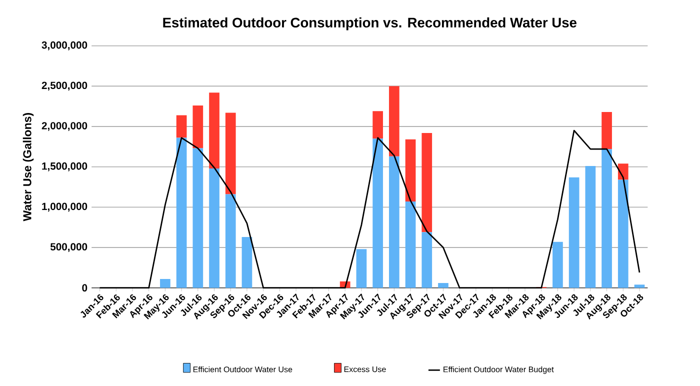  Describe the element at coordinates (65, 207) in the screenshot. I see `y-tick-label: 1,000,000` at that location.